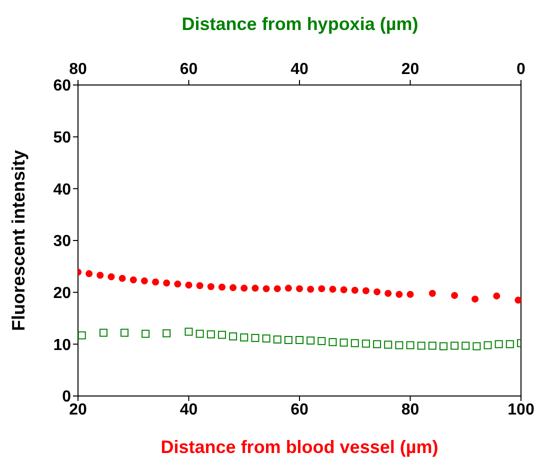 This screenshot has height=471, width=542. Describe the element at coordinates (410, 69) in the screenshot. I see `x2-tick-label: 20` at that location.